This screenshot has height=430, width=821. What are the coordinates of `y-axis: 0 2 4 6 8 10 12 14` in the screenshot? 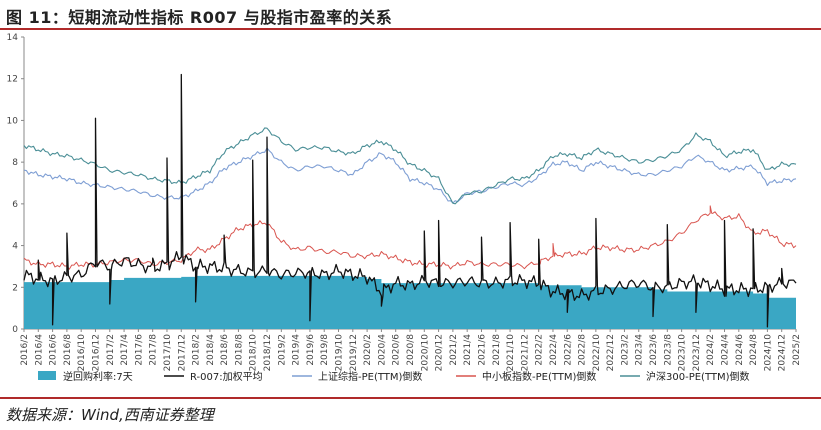 It's located at (15, 184).